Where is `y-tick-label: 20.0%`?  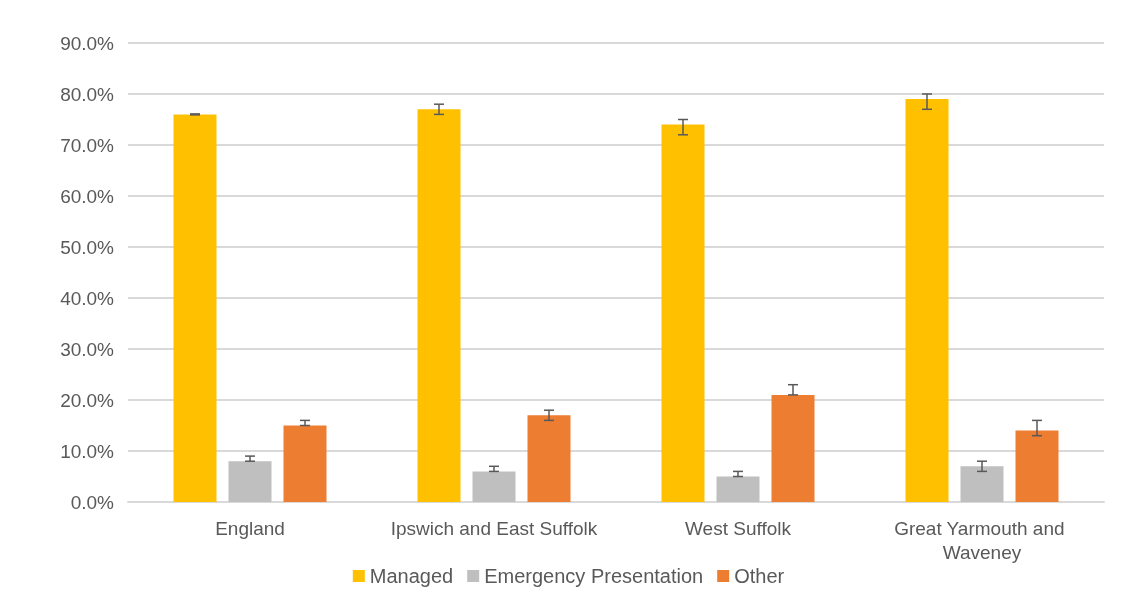
y-tick-label: 20.0% is located at coordinates (87, 400).